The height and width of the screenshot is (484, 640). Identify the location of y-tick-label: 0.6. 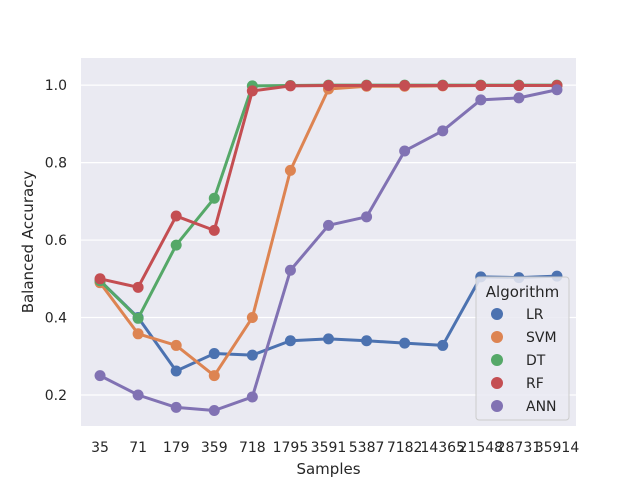
(56, 241).